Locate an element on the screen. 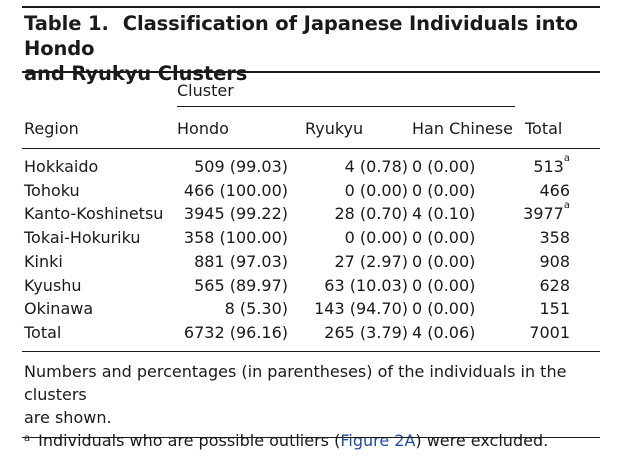 The height and width of the screenshot is (463, 621). cell-total: 466 is located at coordinates (554, 191).